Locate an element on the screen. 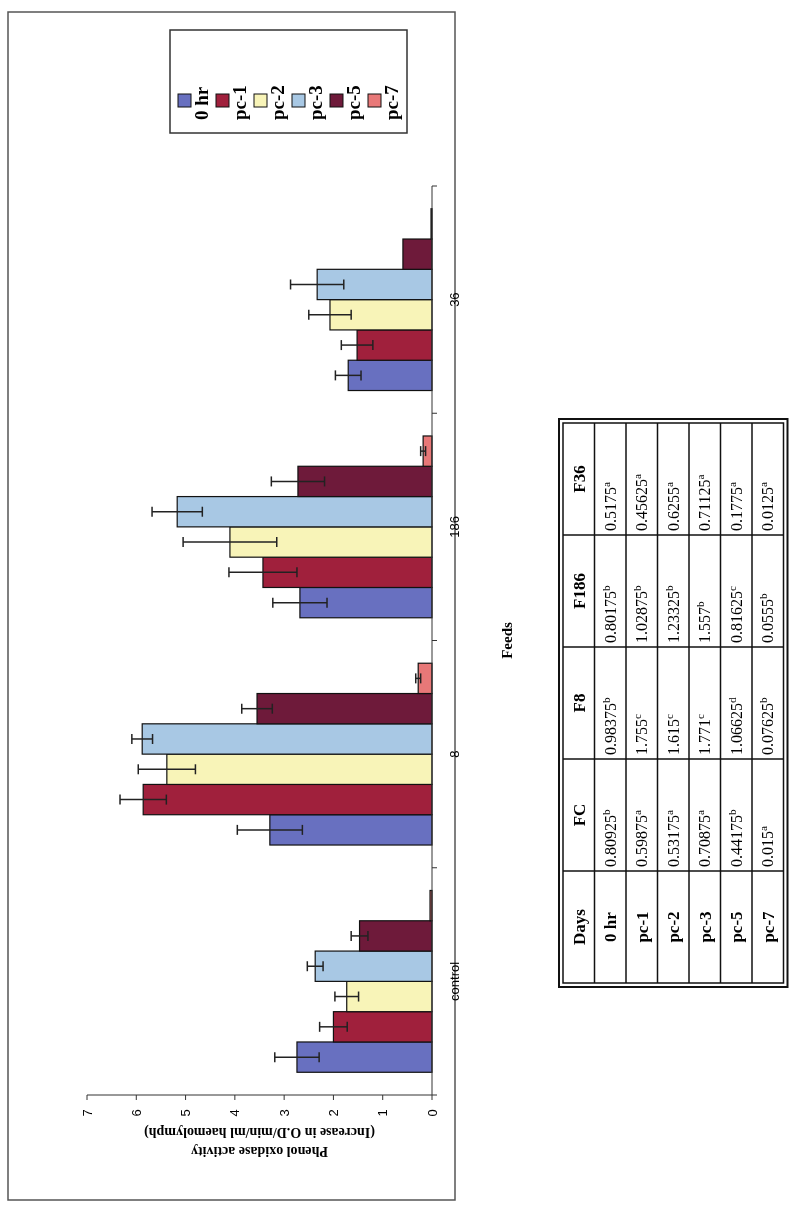  y-tick-label: 36 is located at coordinates (454, 299).